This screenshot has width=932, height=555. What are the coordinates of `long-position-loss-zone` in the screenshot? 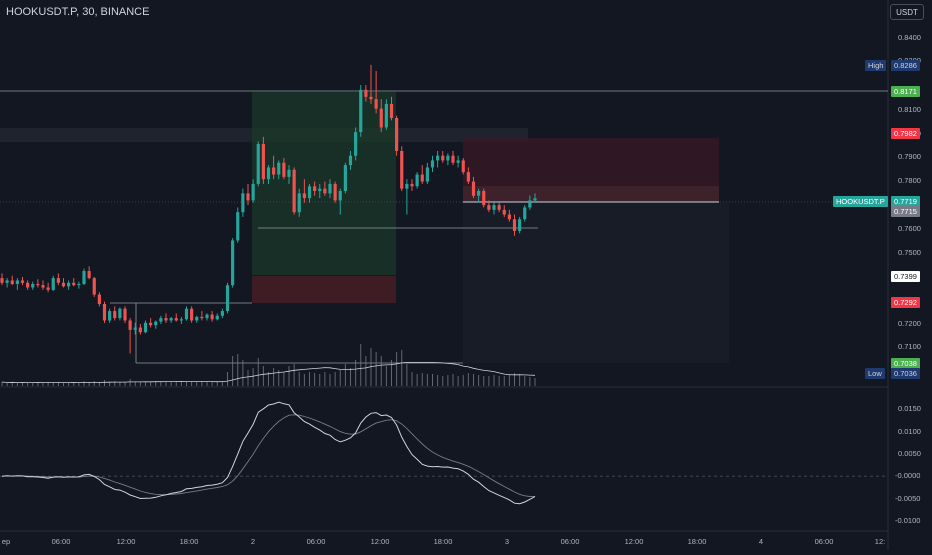 It's located at (324, 289).